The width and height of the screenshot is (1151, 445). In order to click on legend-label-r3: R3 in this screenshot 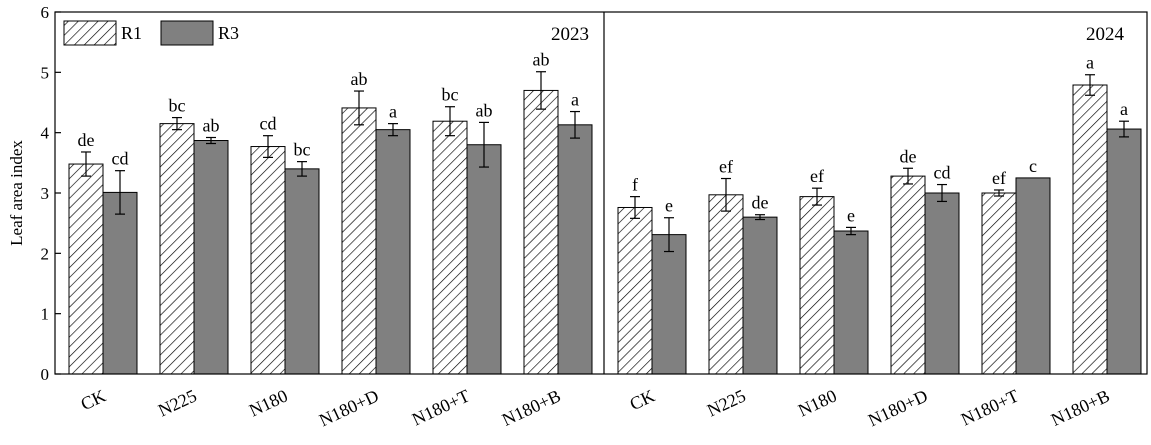, I will do `click(228, 33)`.